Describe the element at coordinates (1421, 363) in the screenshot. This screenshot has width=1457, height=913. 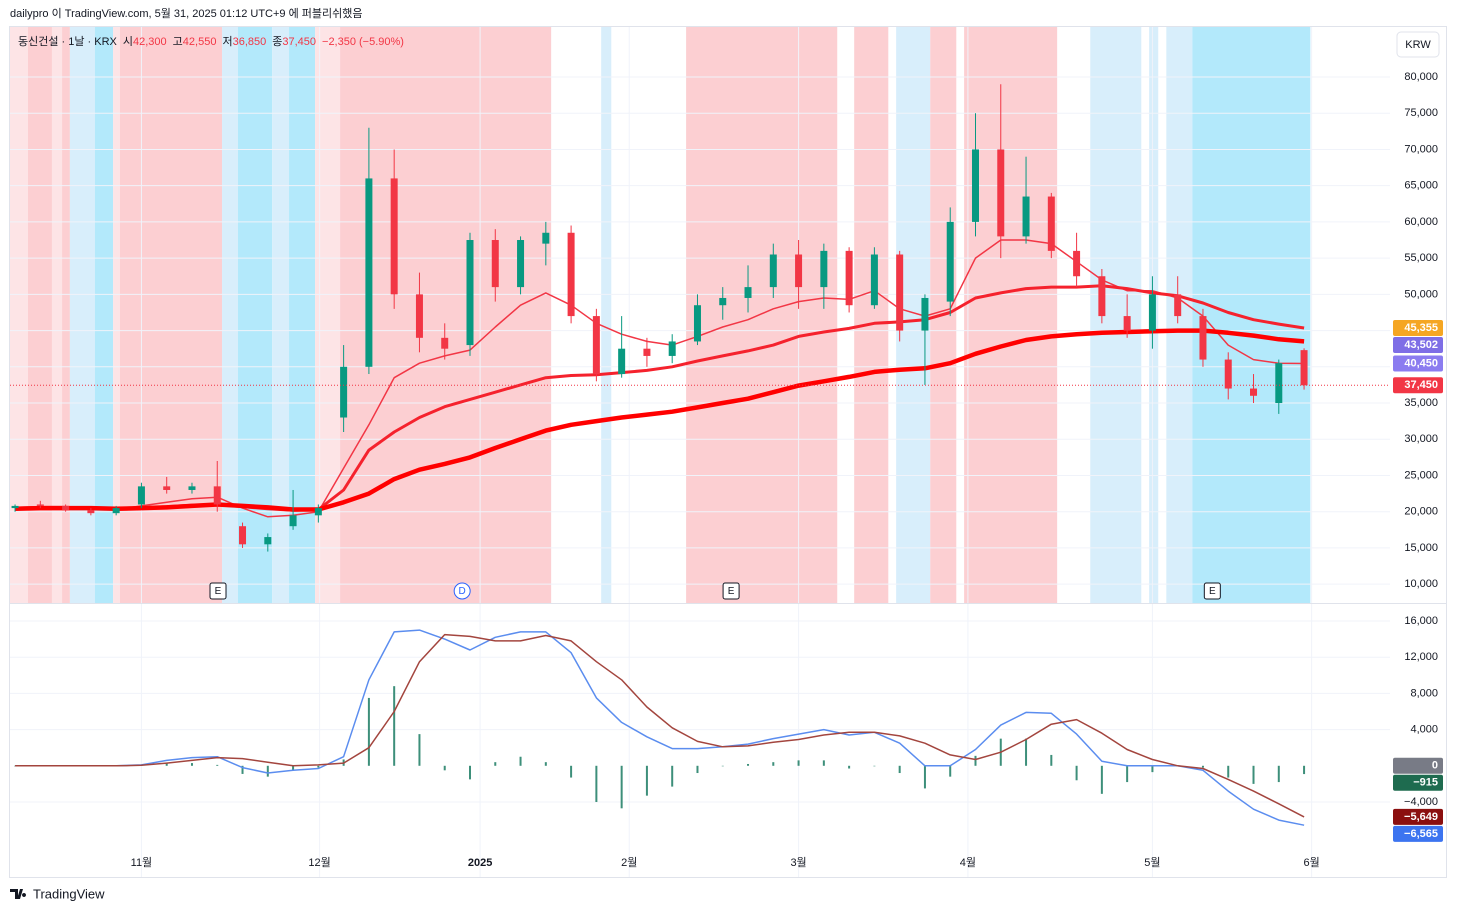
I see `price-badge-label: 40,450` at that location.